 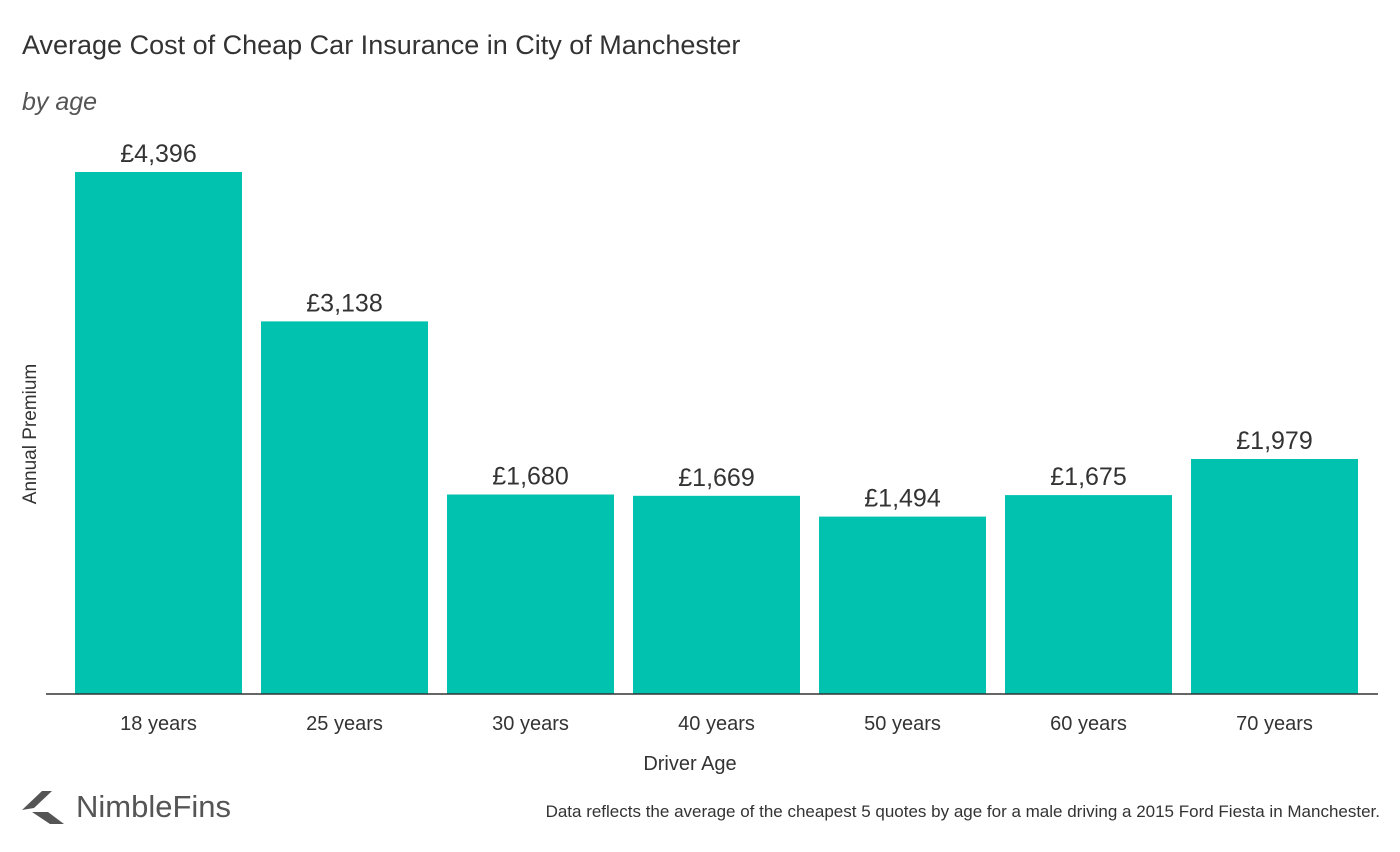 What do you see at coordinates (43, 807) in the screenshot?
I see `nimblefins-chevron-icon` at bounding box center [43, 807].